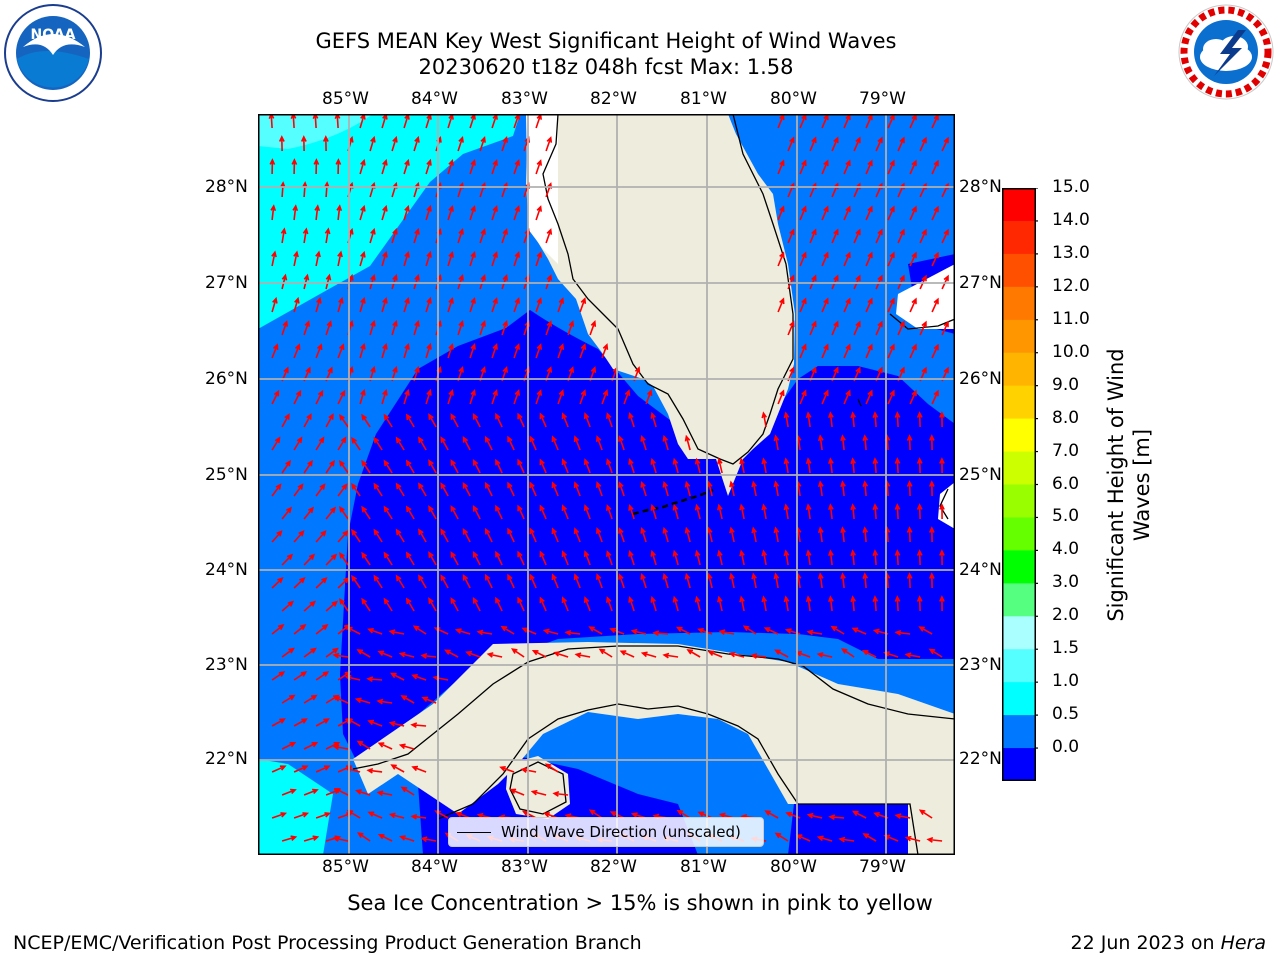 The height and width of the screenshot is (960, 1280). I want to click on coastline-cuba, so click(653, 750).